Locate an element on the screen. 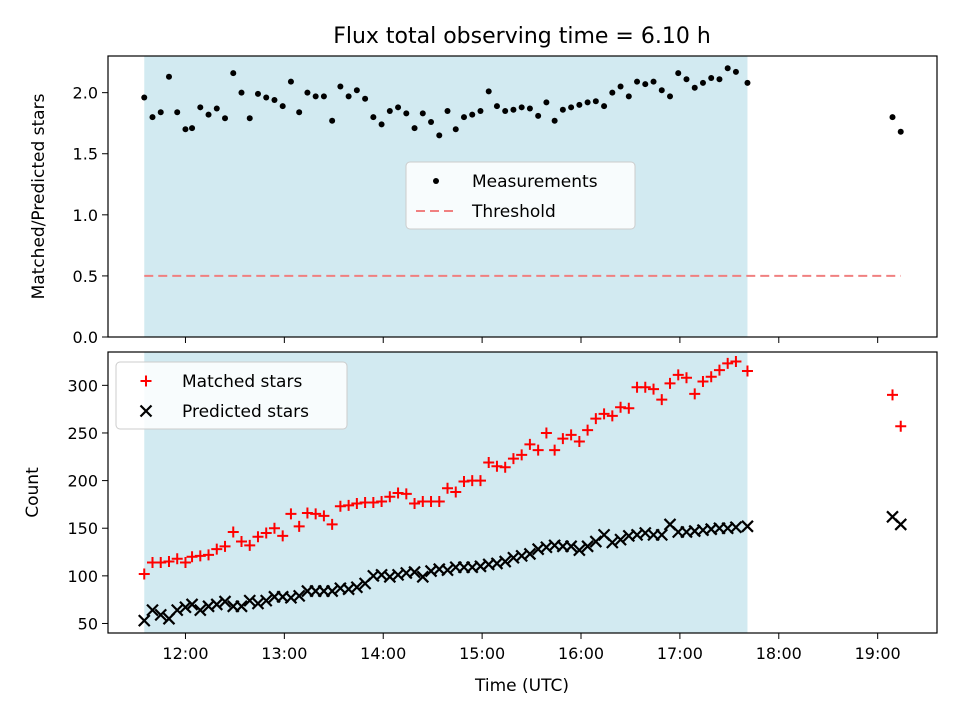 This screenshot has height=720, width=960. bottom-legend-item-matched-stars-swatch is located at coordinates (146, 381).